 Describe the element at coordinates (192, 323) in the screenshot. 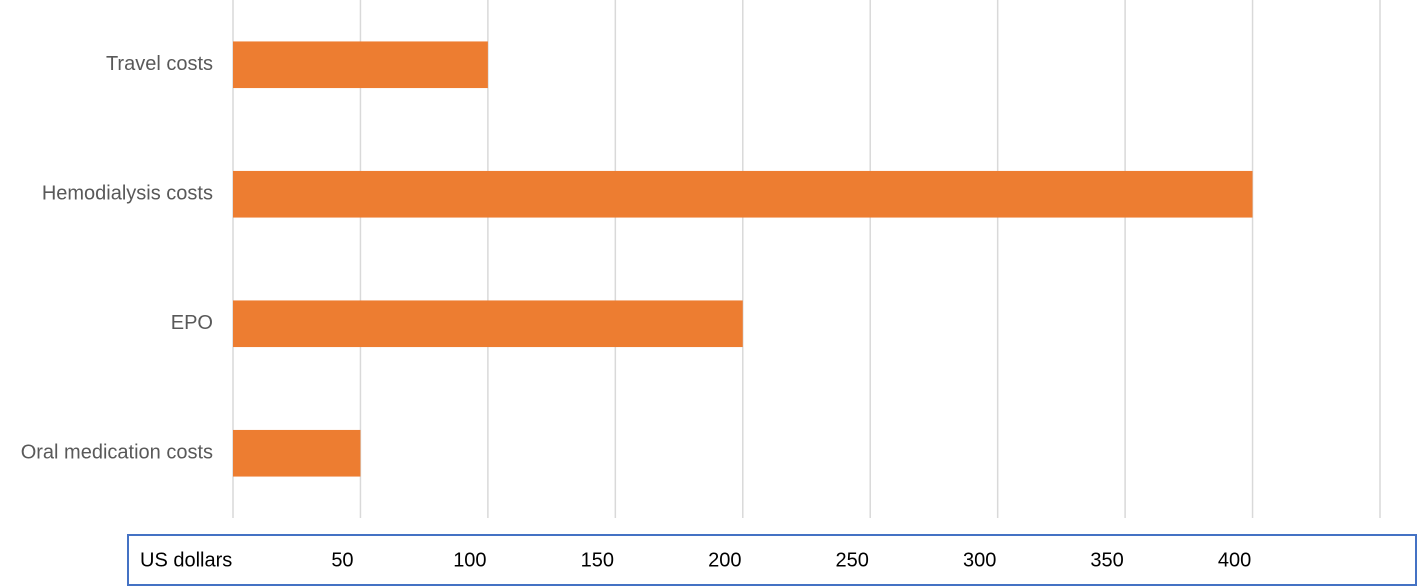

I see `y-tick-label: EPO` at that location.